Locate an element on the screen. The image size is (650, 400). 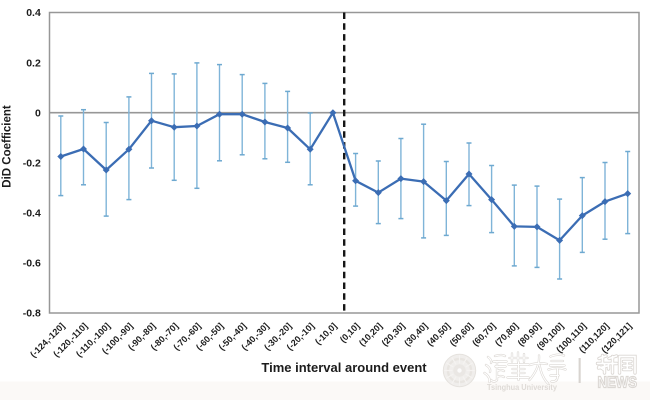
svg-text: Tsinghua University is located at coordinates (522, 387).